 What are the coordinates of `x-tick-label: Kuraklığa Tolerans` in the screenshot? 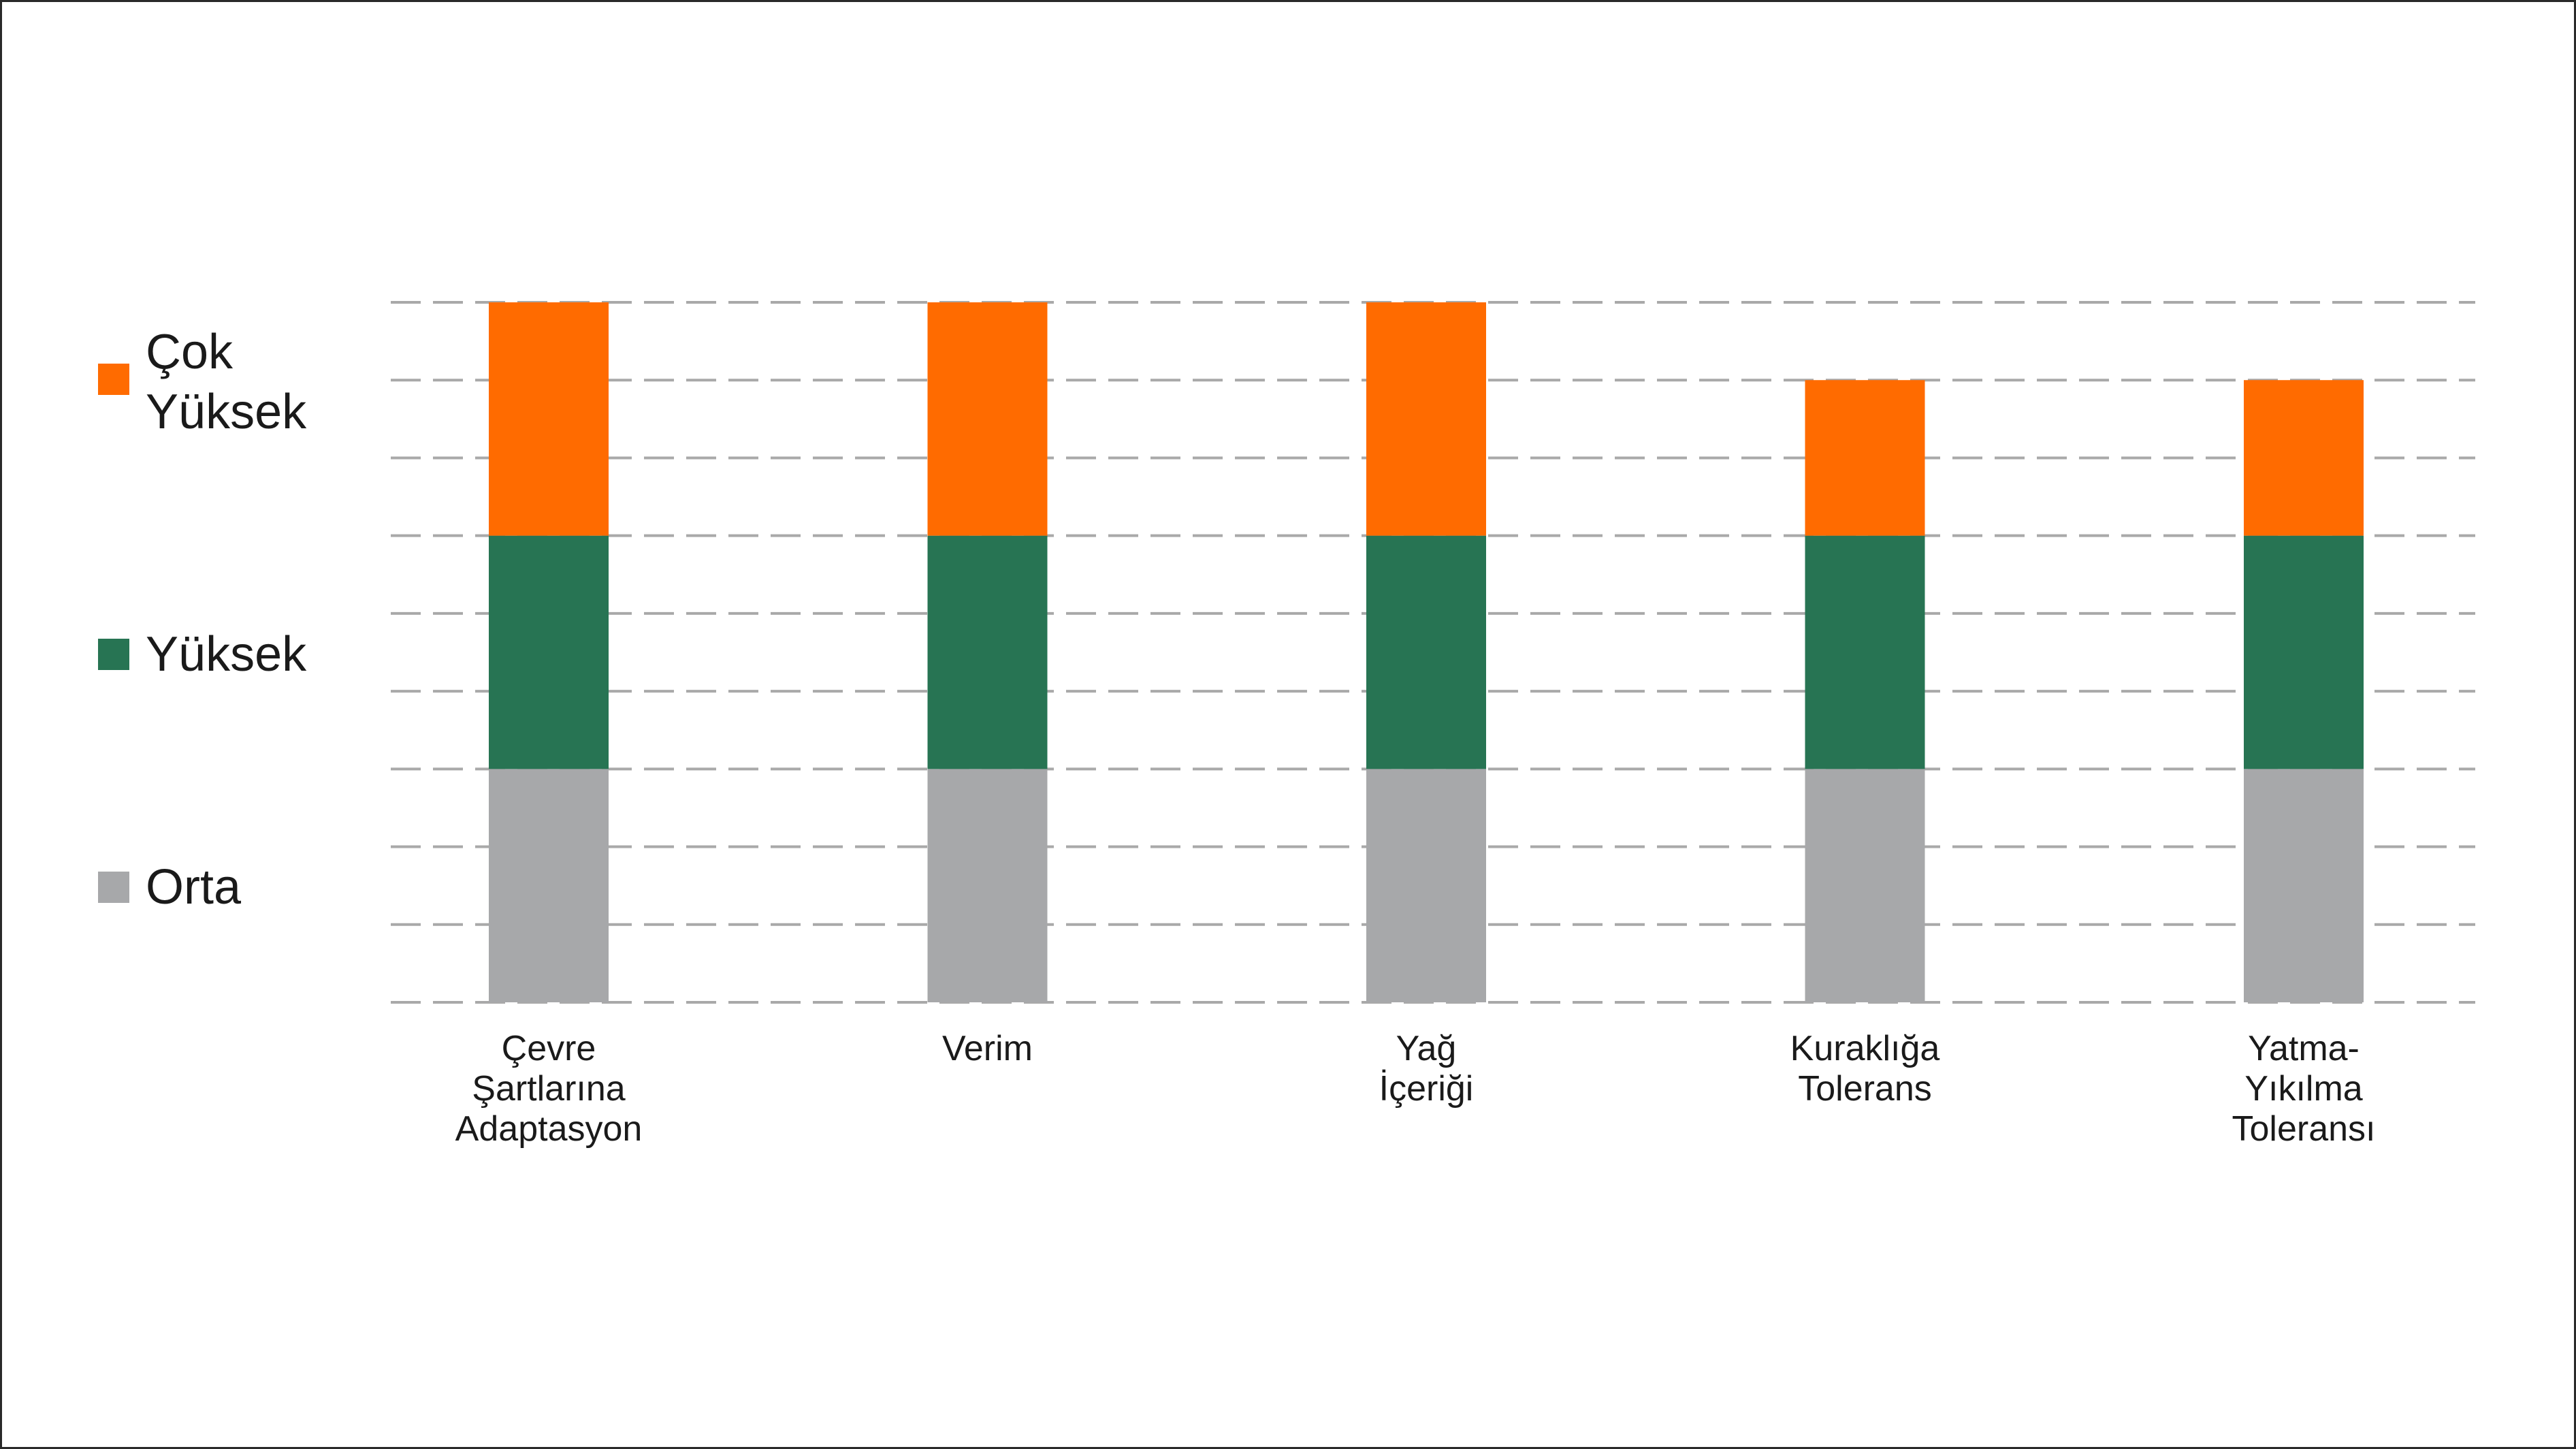 It's located at (1865, 1069).